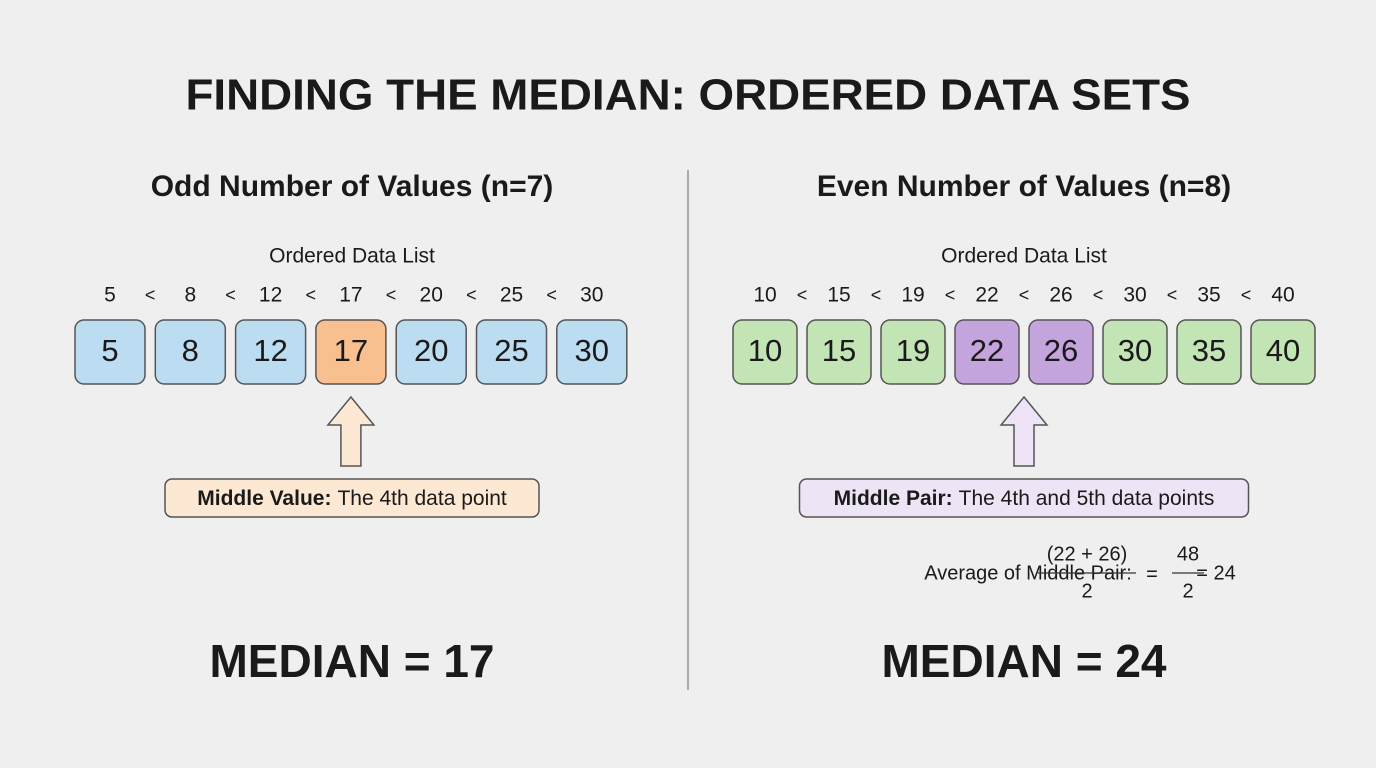 The width and height of the screenshot is (1376, 768). What do you see at coordinates (986, 295) in the screenshot?
I see `list-value: 22` at bounding box center [986, 295].